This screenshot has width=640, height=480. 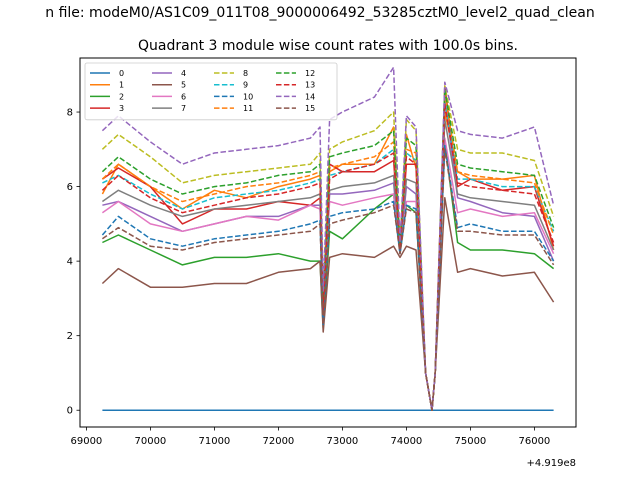 What do you see at coordinates (183, 85) in the screenshot?
I see `legend-label-5: 5` at bounding box center [183, 85].